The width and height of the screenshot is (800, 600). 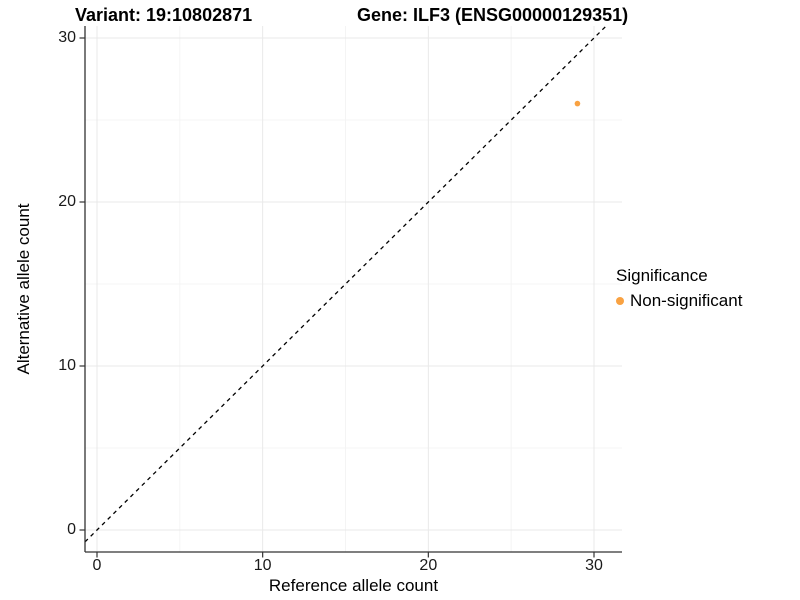 What do you see at coordinates (594, 565) in the screenshot?
I see `x-tick-label: 30` at bounding box center [594, 565].